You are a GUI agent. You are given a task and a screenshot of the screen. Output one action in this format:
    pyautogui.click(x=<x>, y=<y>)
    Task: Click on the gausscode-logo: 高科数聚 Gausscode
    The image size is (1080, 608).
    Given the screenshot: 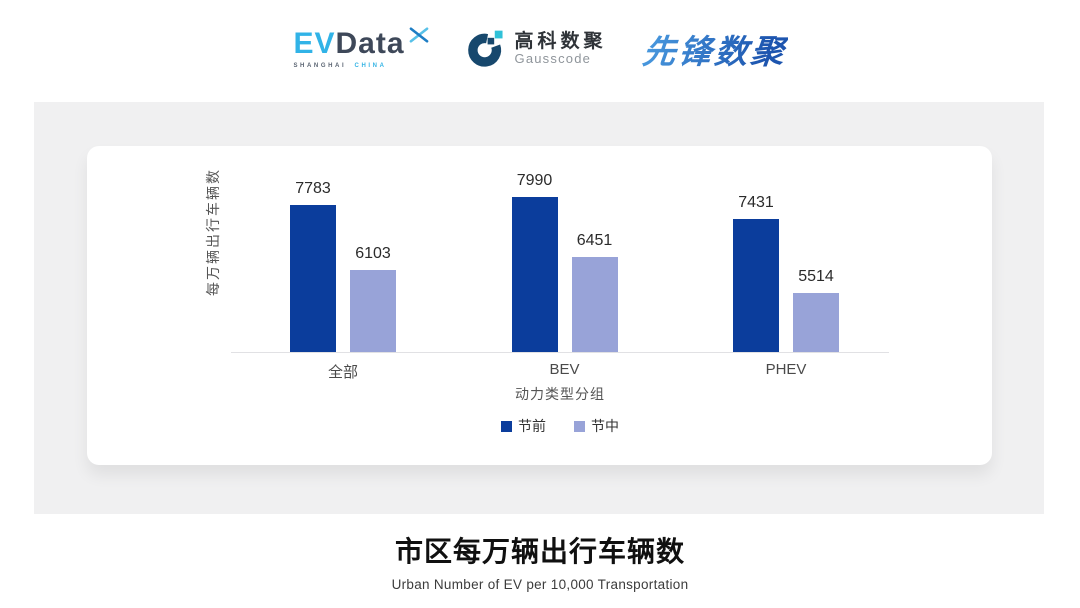 What is the action you would take?
    pyautogui.click(x=537, y=49)
    